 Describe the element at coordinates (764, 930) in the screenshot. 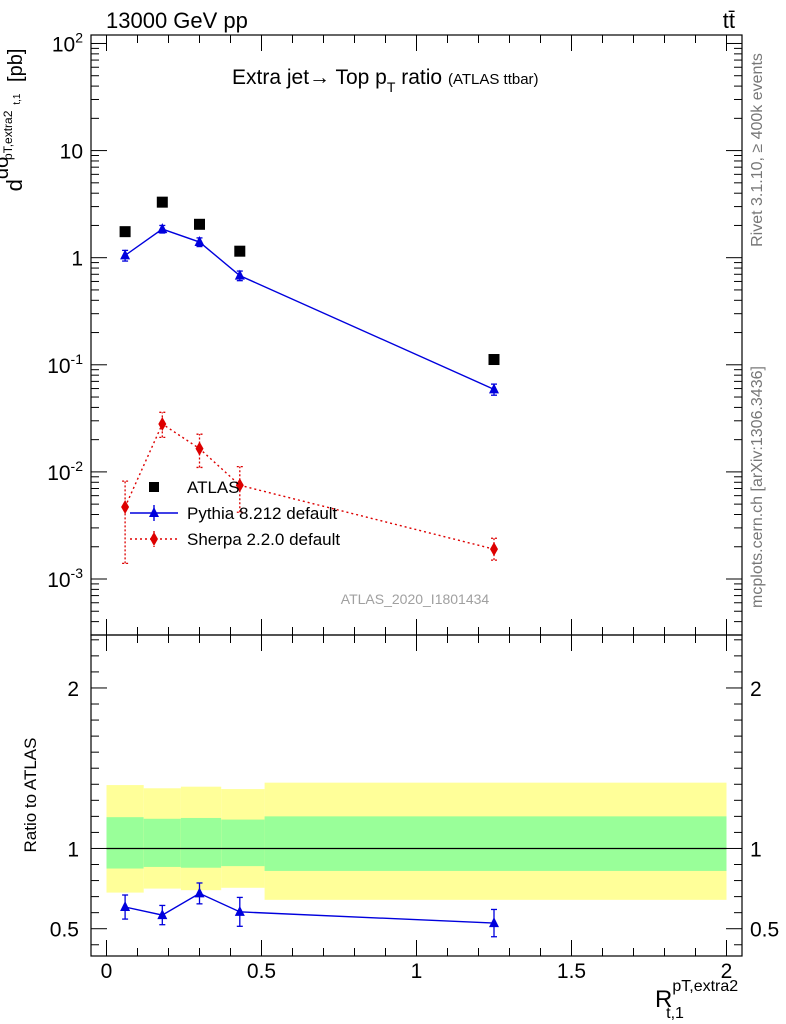

I see `ratio-y-tick-label-right: 0.5` at that location.